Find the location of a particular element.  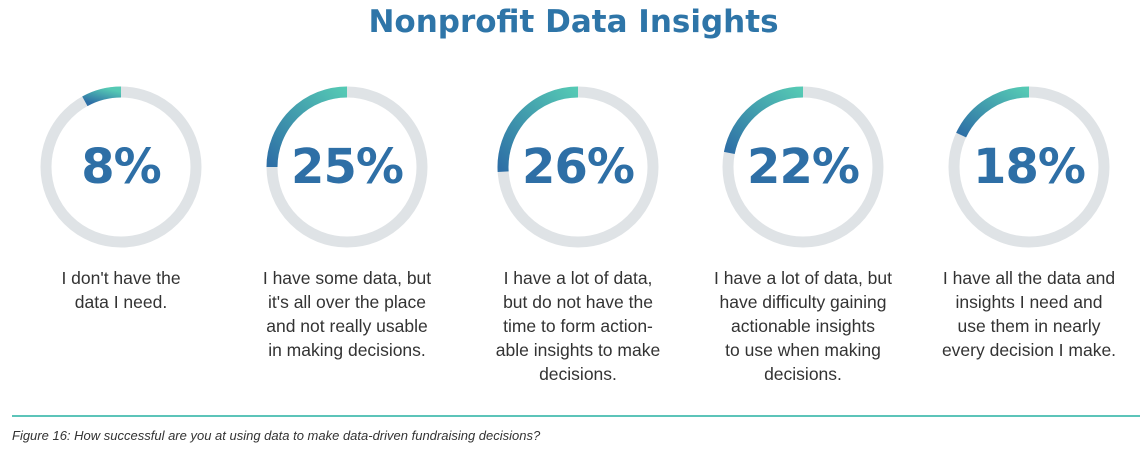

donut-5: 18% is located at coordinates (1029, 167).